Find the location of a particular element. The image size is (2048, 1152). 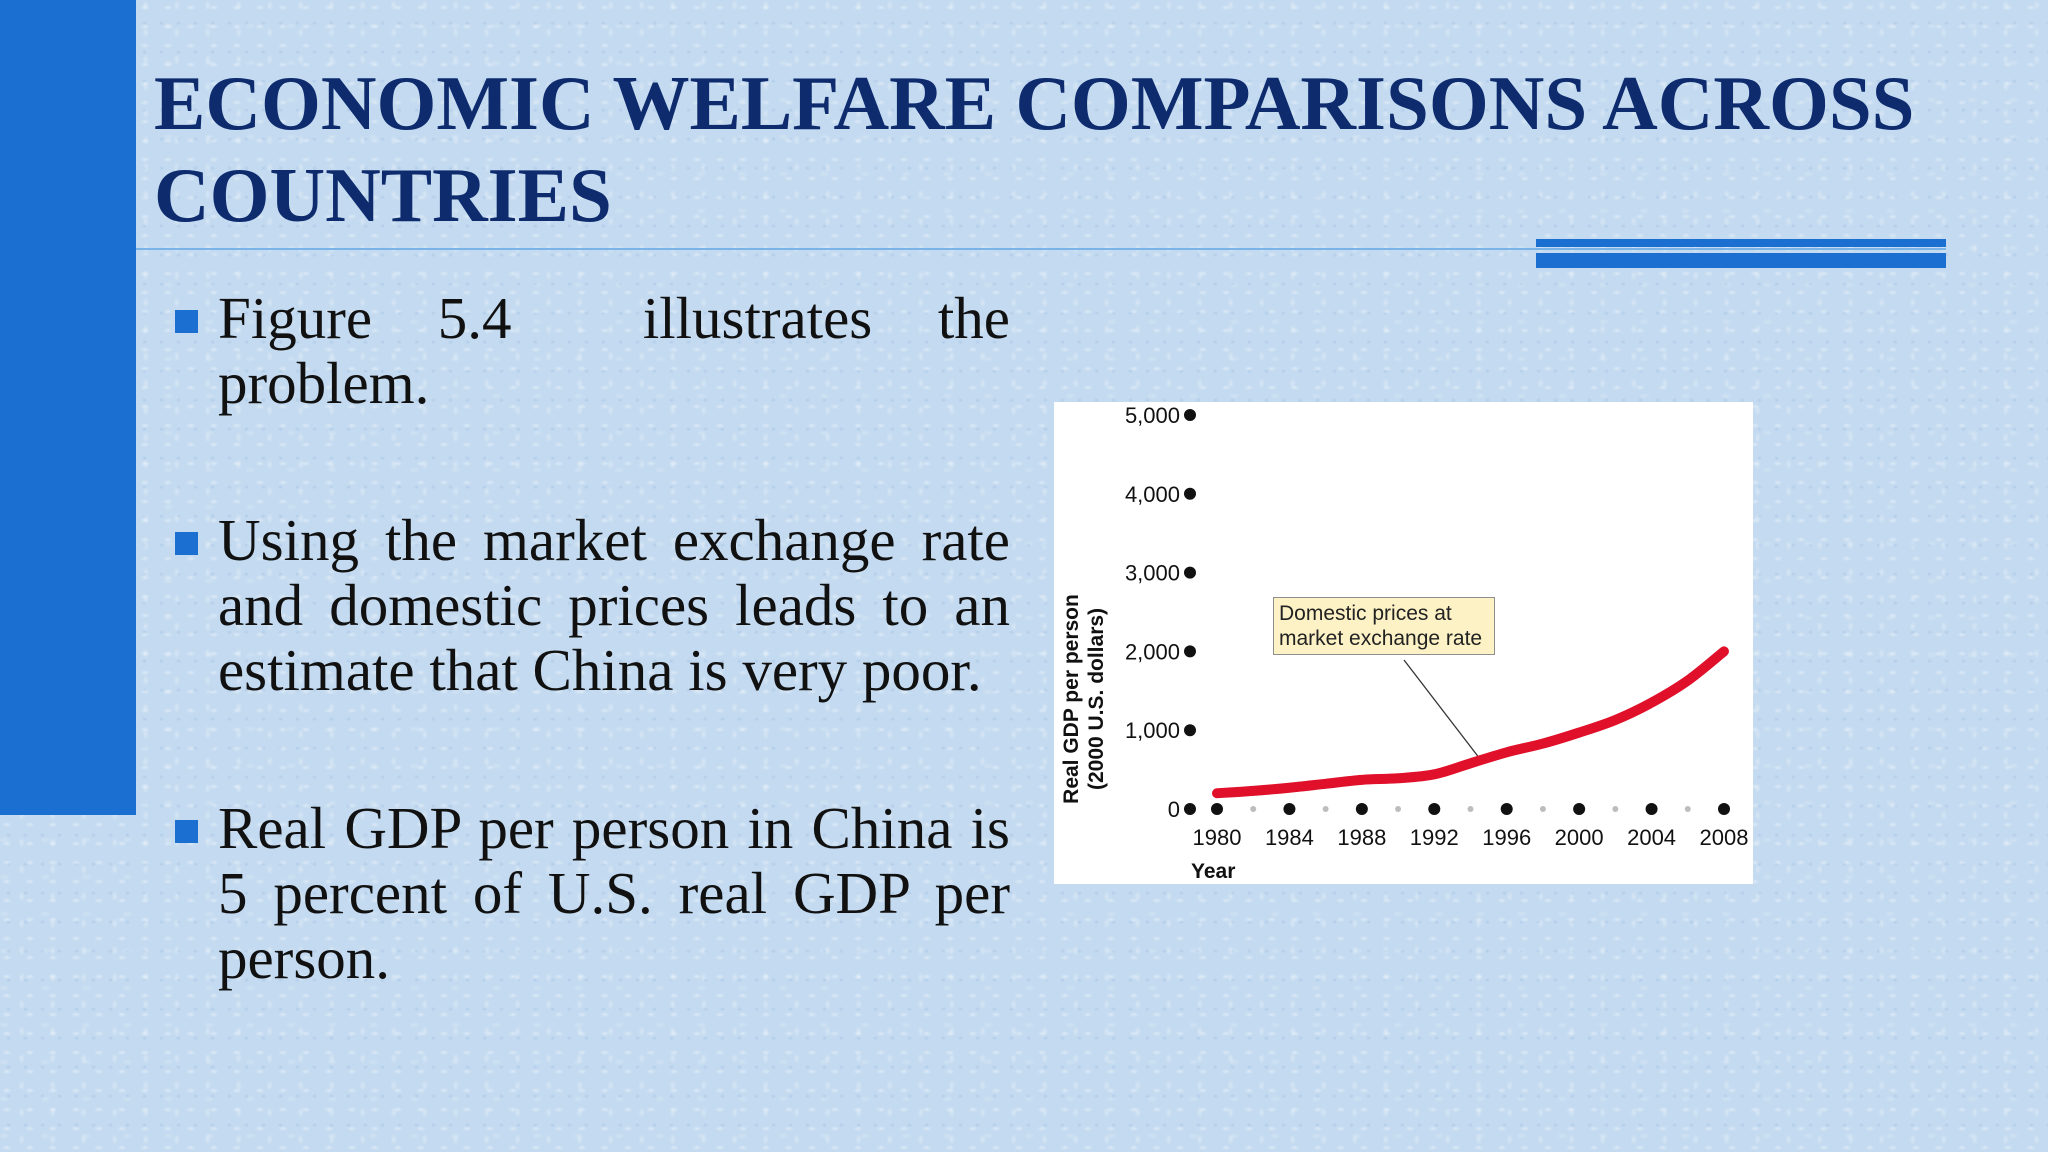

x-tick-label: 1980 is located at coordinates (1217, 837).